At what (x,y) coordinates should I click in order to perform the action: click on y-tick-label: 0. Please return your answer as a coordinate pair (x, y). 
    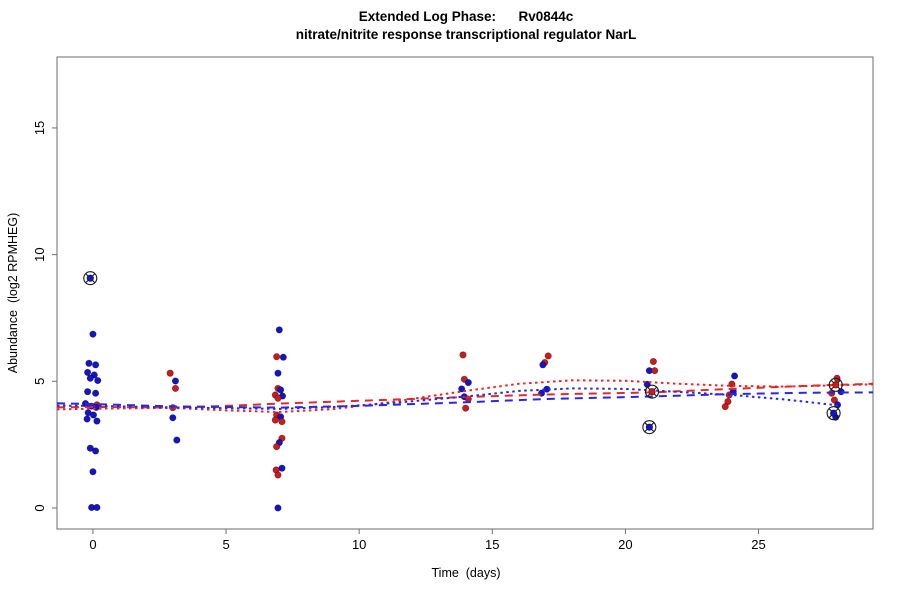
    Looking at the image, I should click on (39, 507).